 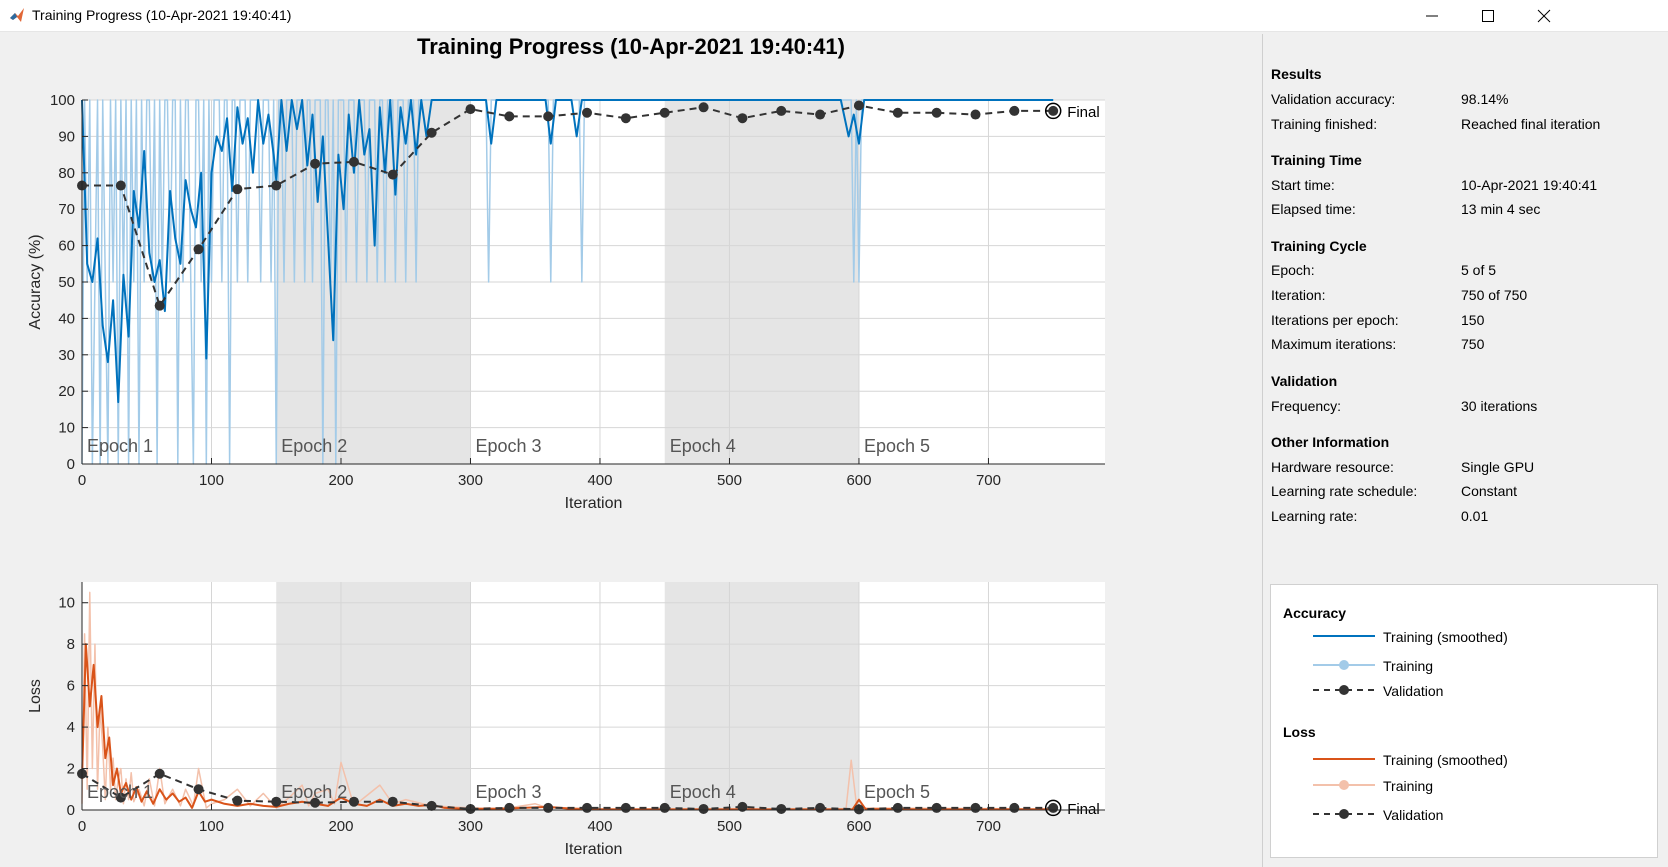 I want to click on loss-epoch-label: Epoch 5, so click(x=897, y=792).